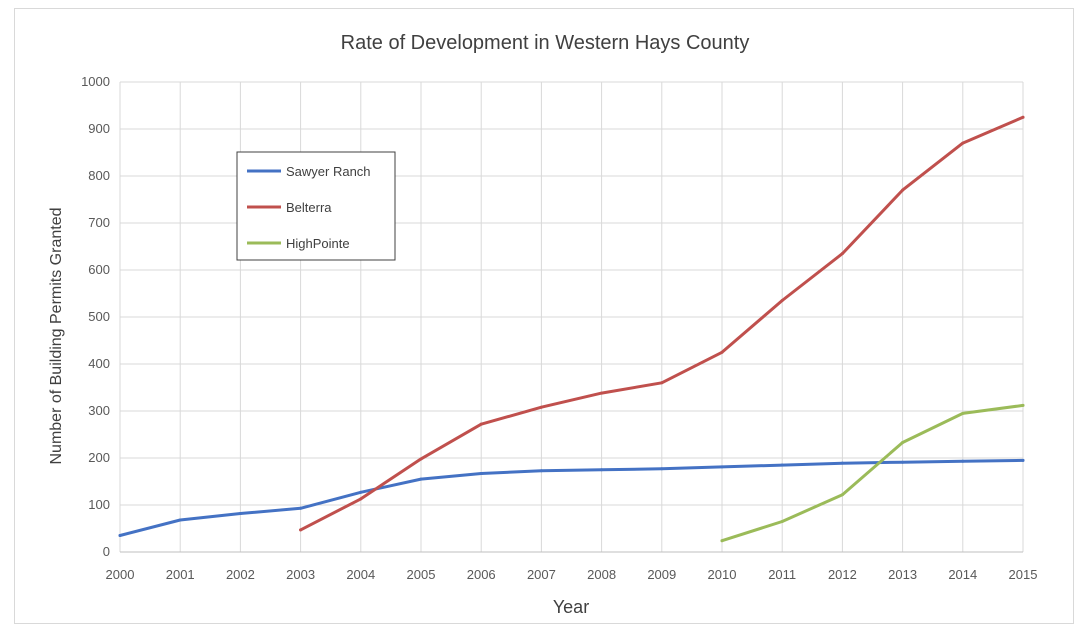 The width and height of the screenshot is (1074, 629). I want to click on y-tick-label: 400, so click(99, 363).